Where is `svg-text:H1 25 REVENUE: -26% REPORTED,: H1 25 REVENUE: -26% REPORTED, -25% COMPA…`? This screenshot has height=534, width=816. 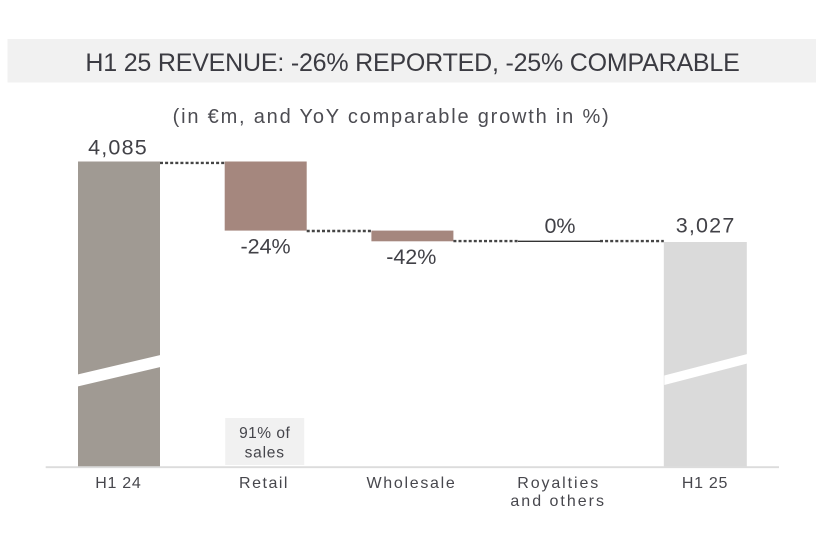 svg-text:H1 25 REVENUE: -26% REPORTED,: H1 25 REVENUE: -26% REPORTED, -25% COMPA… is located at coordinates (412, 63).